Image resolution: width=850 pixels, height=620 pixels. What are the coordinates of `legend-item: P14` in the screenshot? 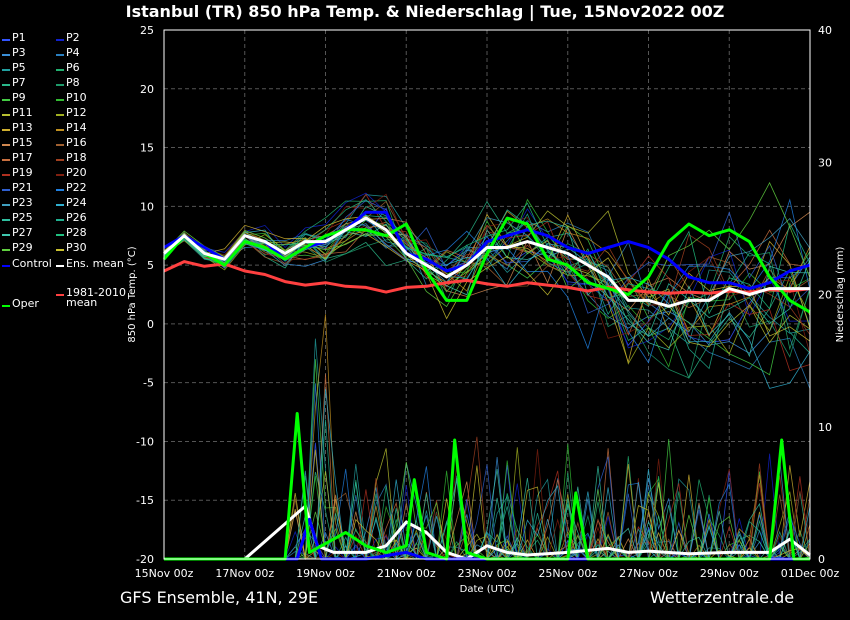 It's located at (71, 128).